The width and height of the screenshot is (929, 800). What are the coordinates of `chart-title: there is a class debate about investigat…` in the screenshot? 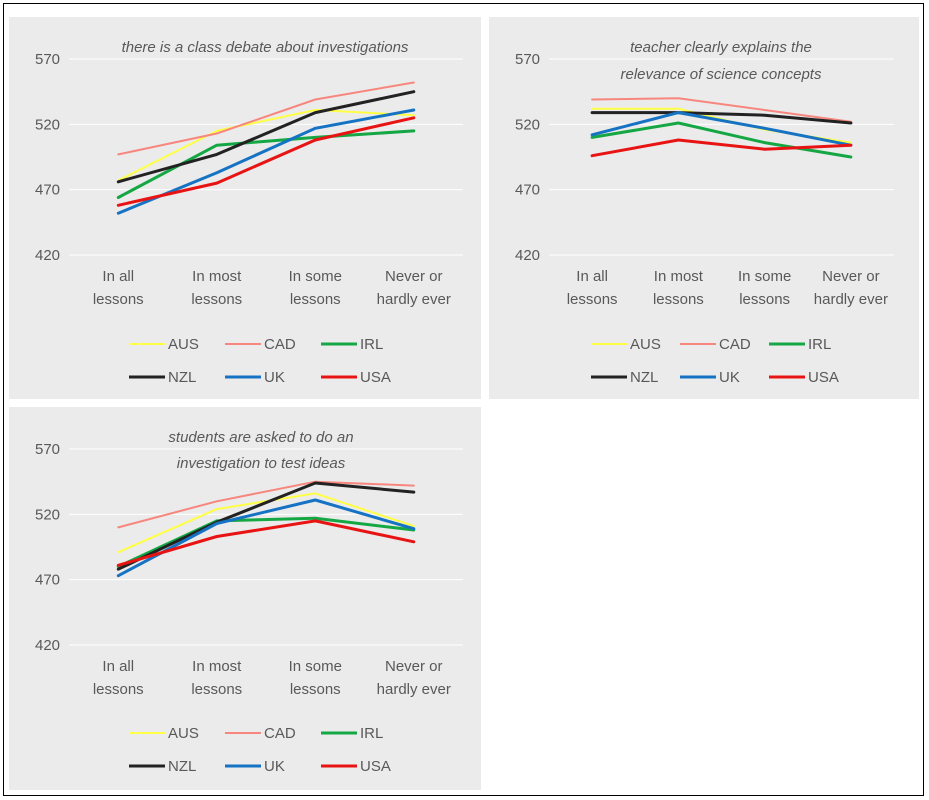 It's located at (265, 47).